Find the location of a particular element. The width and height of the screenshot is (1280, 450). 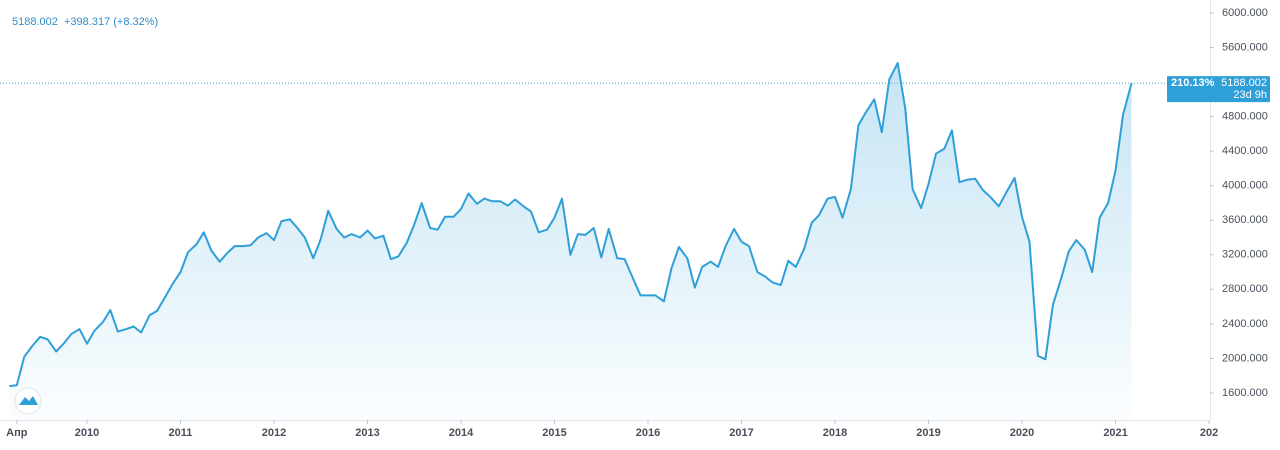

x-tick-label: 2011 is located at coordinates (181, 433).